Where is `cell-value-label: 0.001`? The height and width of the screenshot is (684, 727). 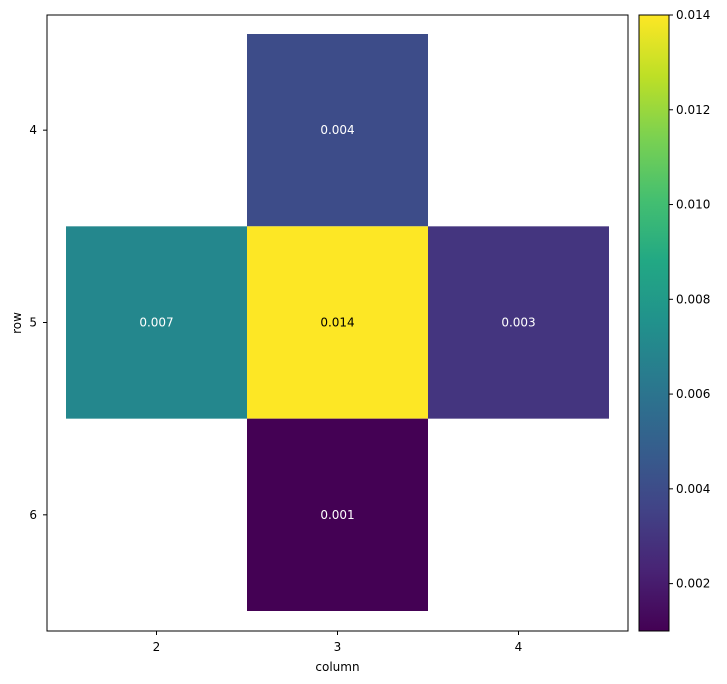
cell-value-label: 0.001 is located at coordinates (337, 515).